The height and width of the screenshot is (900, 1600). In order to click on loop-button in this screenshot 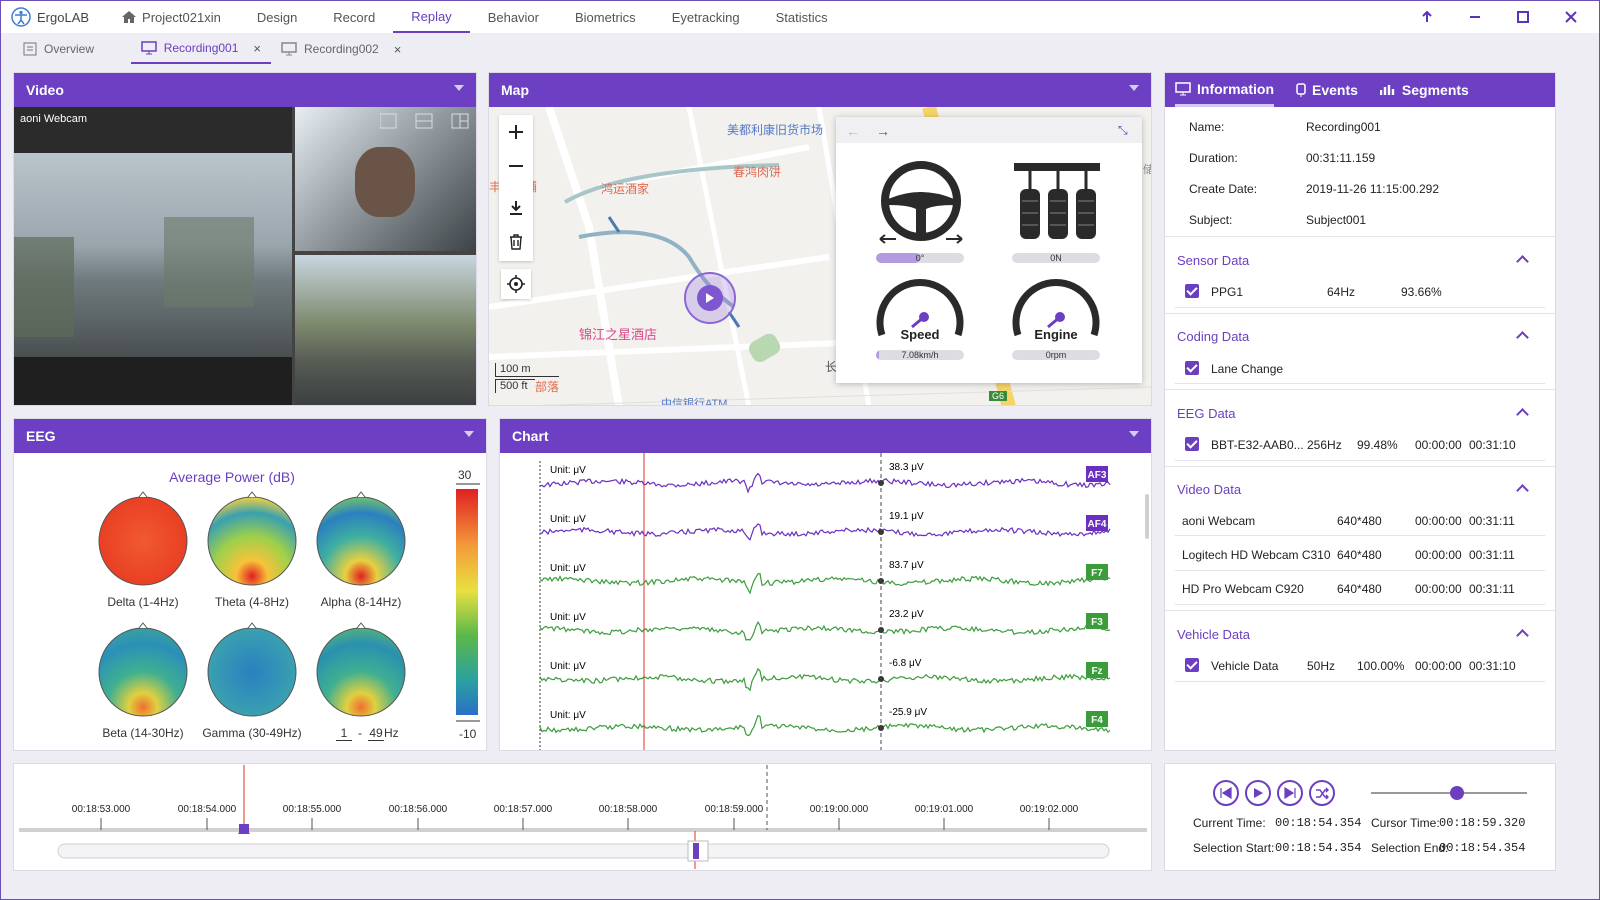, I will do `click(1322, 793)`.